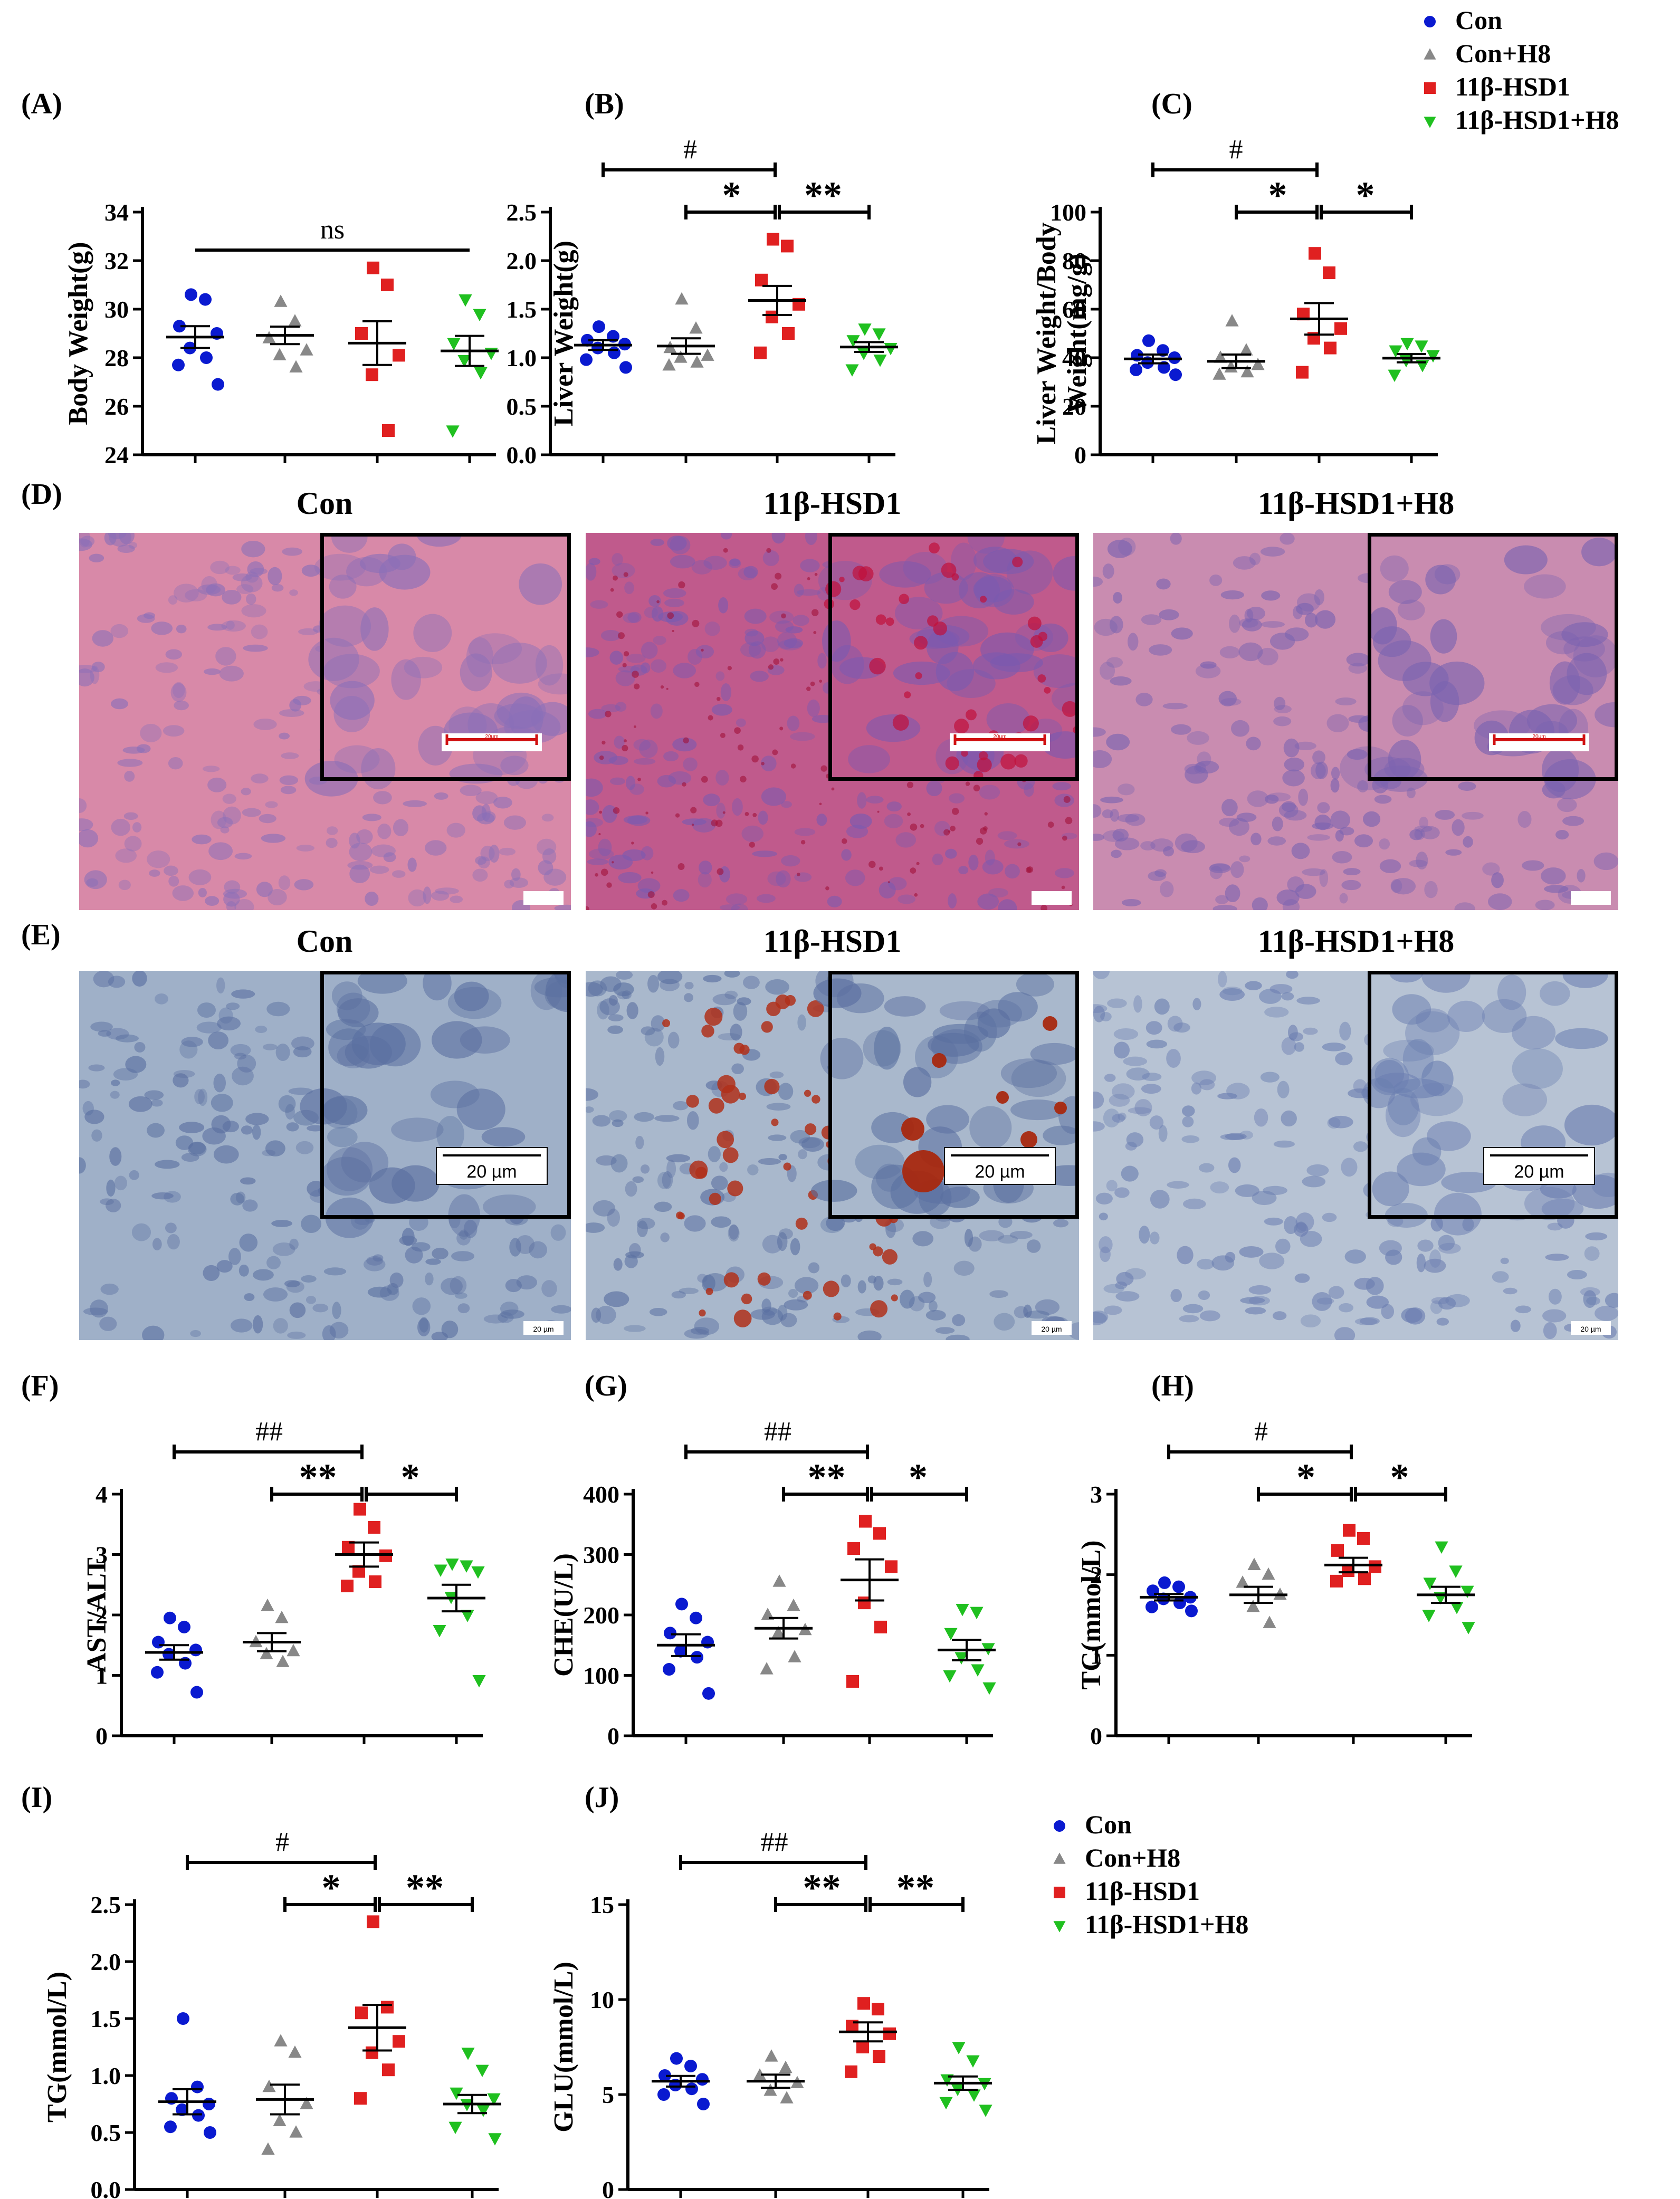  I want to click on scale-bar-text: 20 µm, so click(1590, 1329).